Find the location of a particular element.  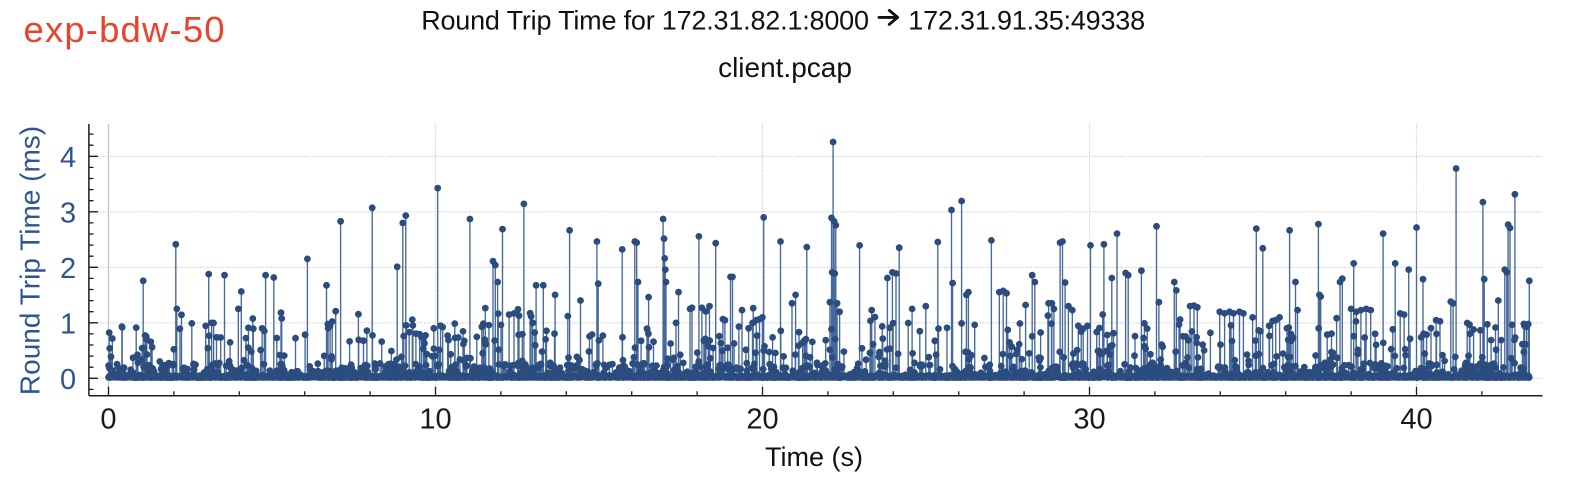

svg-text: Time (s) is located at coordinates (814, 457).